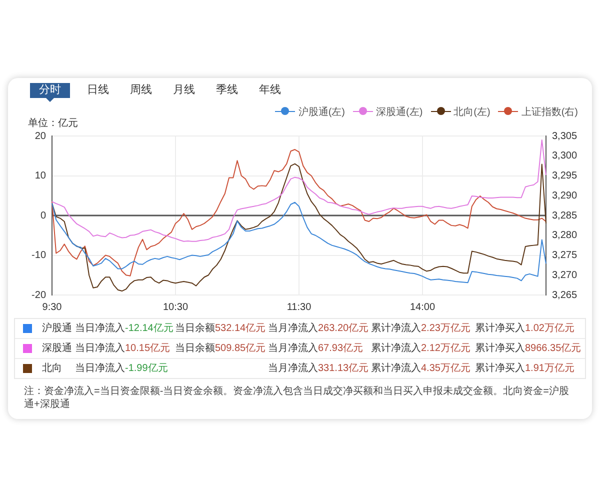  What do you see at coordinates (420, 368) in the screenshot?
I see `text: 累计净流入4.35万亿元` at bounding box center [420, 368].